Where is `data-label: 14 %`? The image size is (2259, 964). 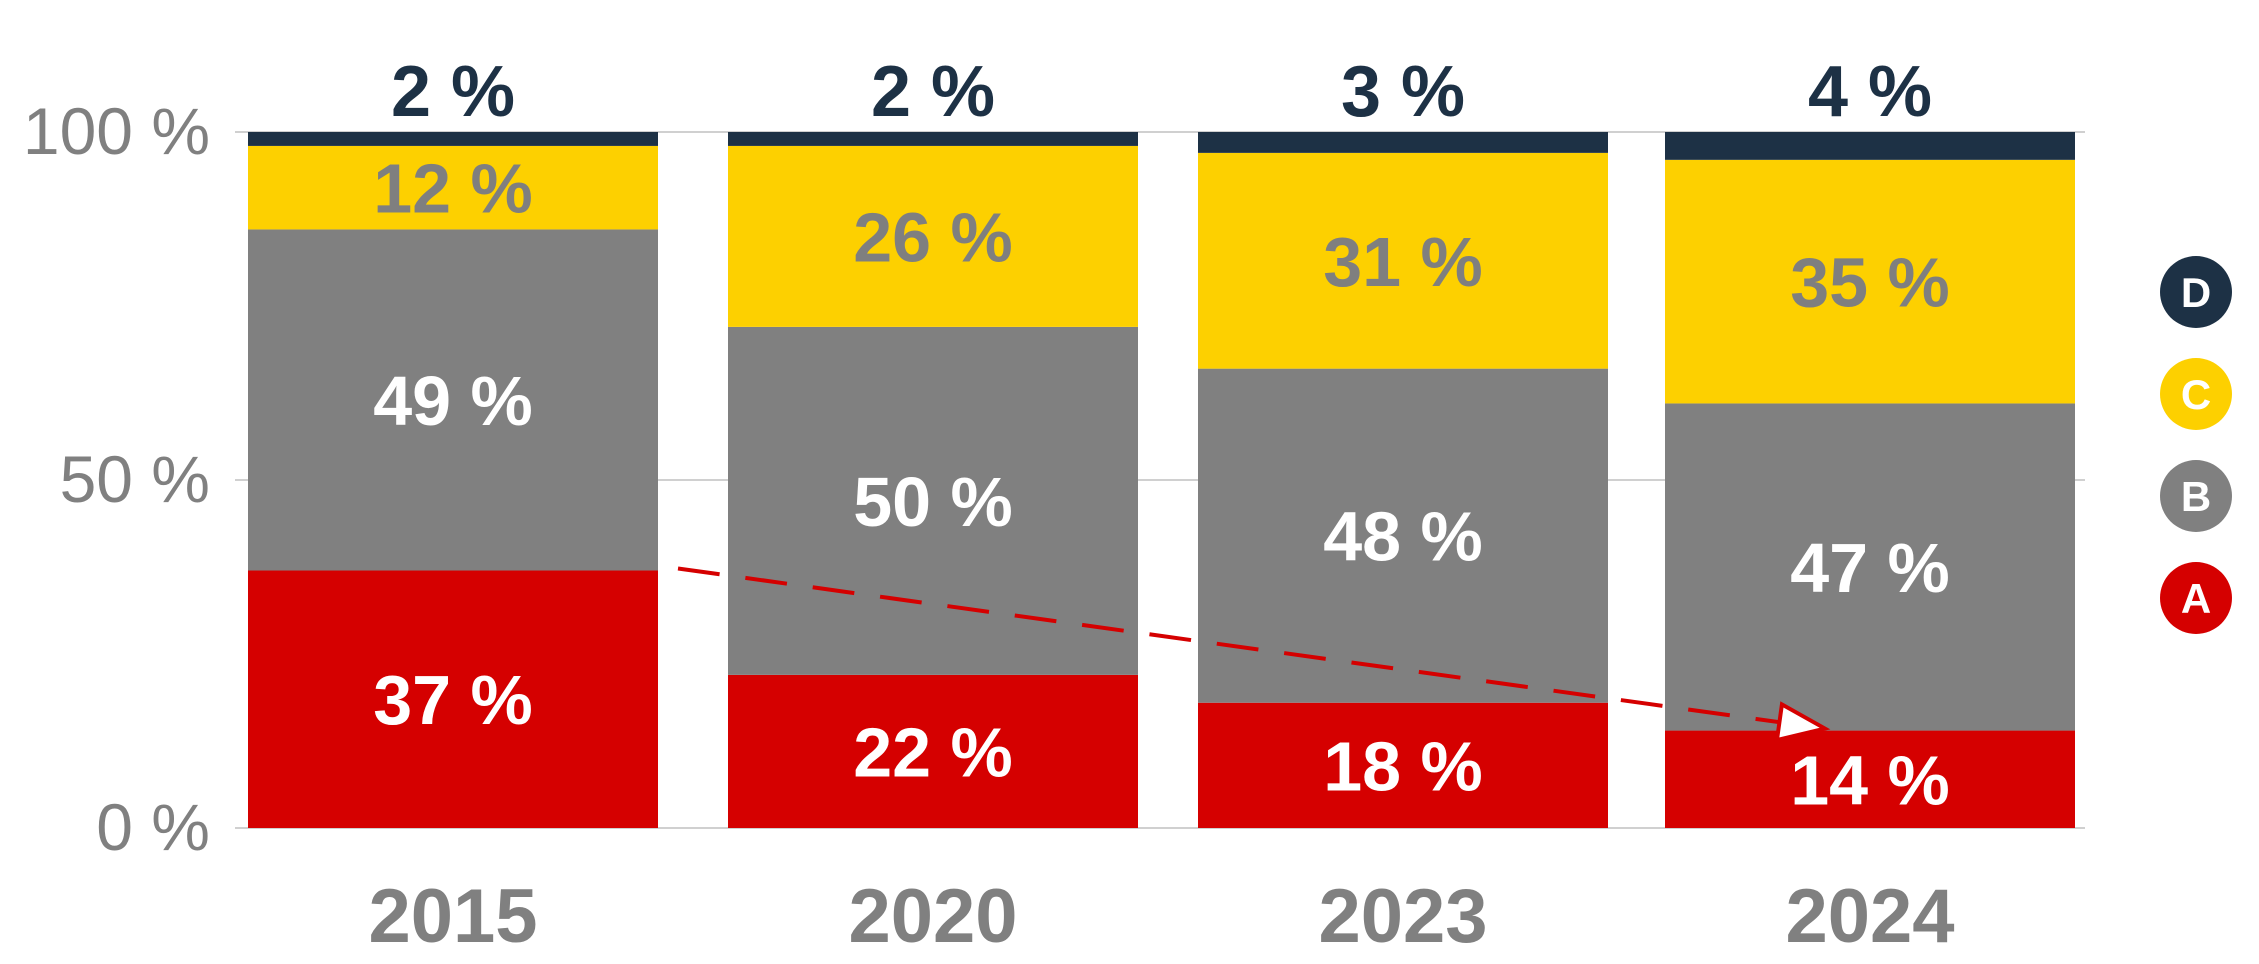 data-label: 14 % is located at coordinates (1870, 780).